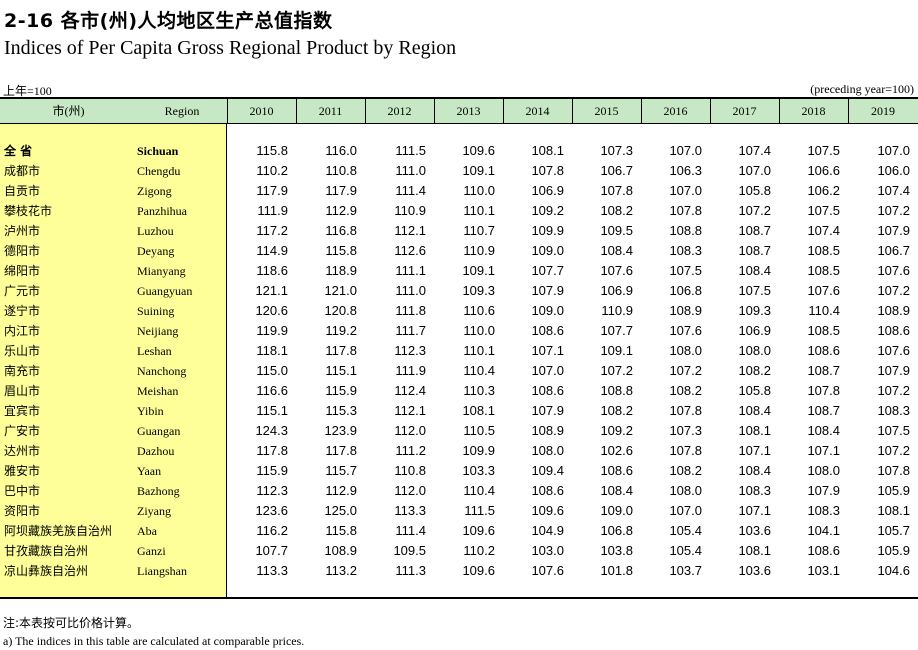 This screenshot has height=650, width=918. I want to click on region-name-cn: 广安市, so click(22, 431).